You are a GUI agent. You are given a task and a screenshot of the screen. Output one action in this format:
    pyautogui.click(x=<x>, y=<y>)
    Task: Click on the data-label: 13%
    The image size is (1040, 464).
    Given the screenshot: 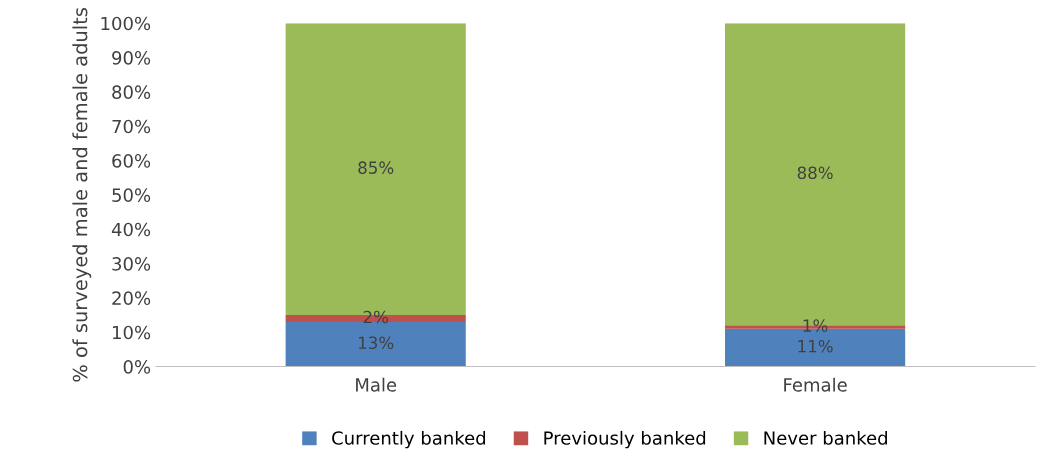 What is the action you would take?
    pyautogui.click(x=376, y=343)
    